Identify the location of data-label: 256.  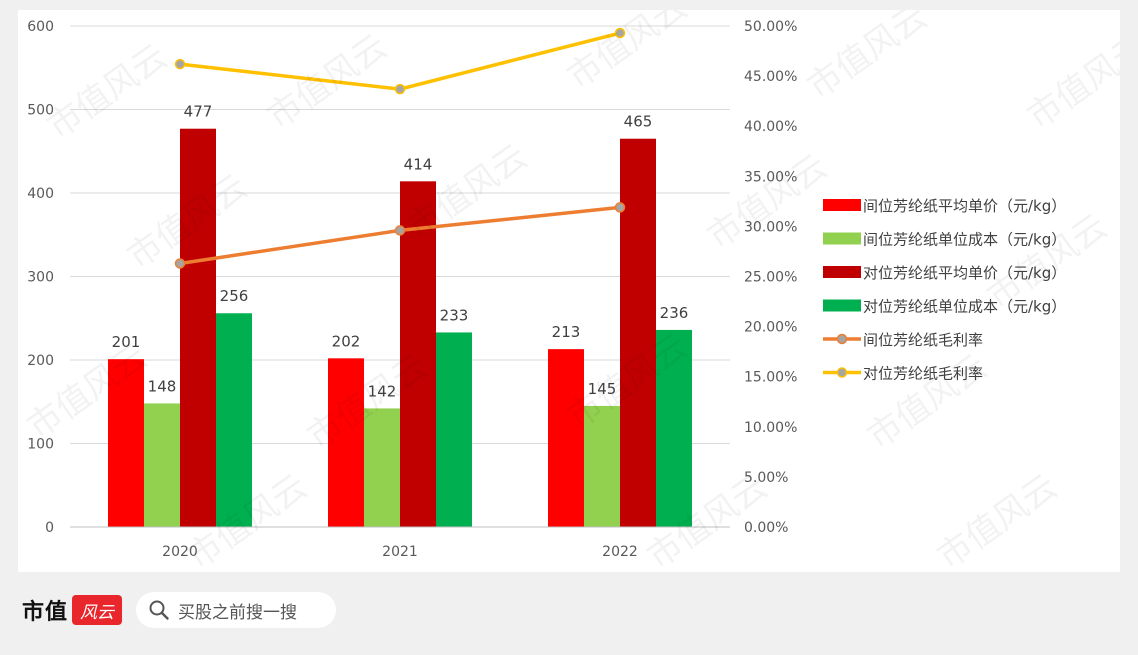
(234, 296).